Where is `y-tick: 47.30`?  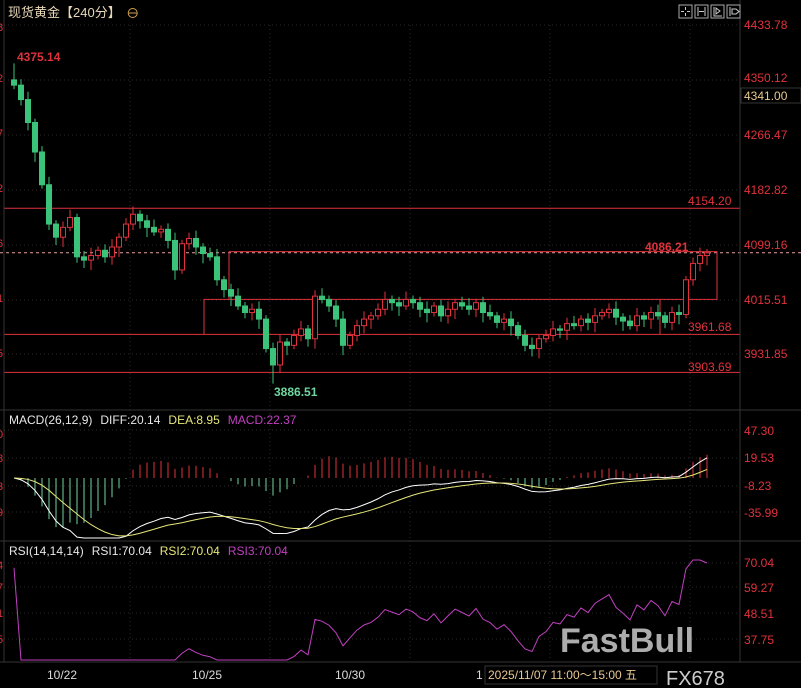
y-tick: 47.30 is located at coordinates (759, 431).